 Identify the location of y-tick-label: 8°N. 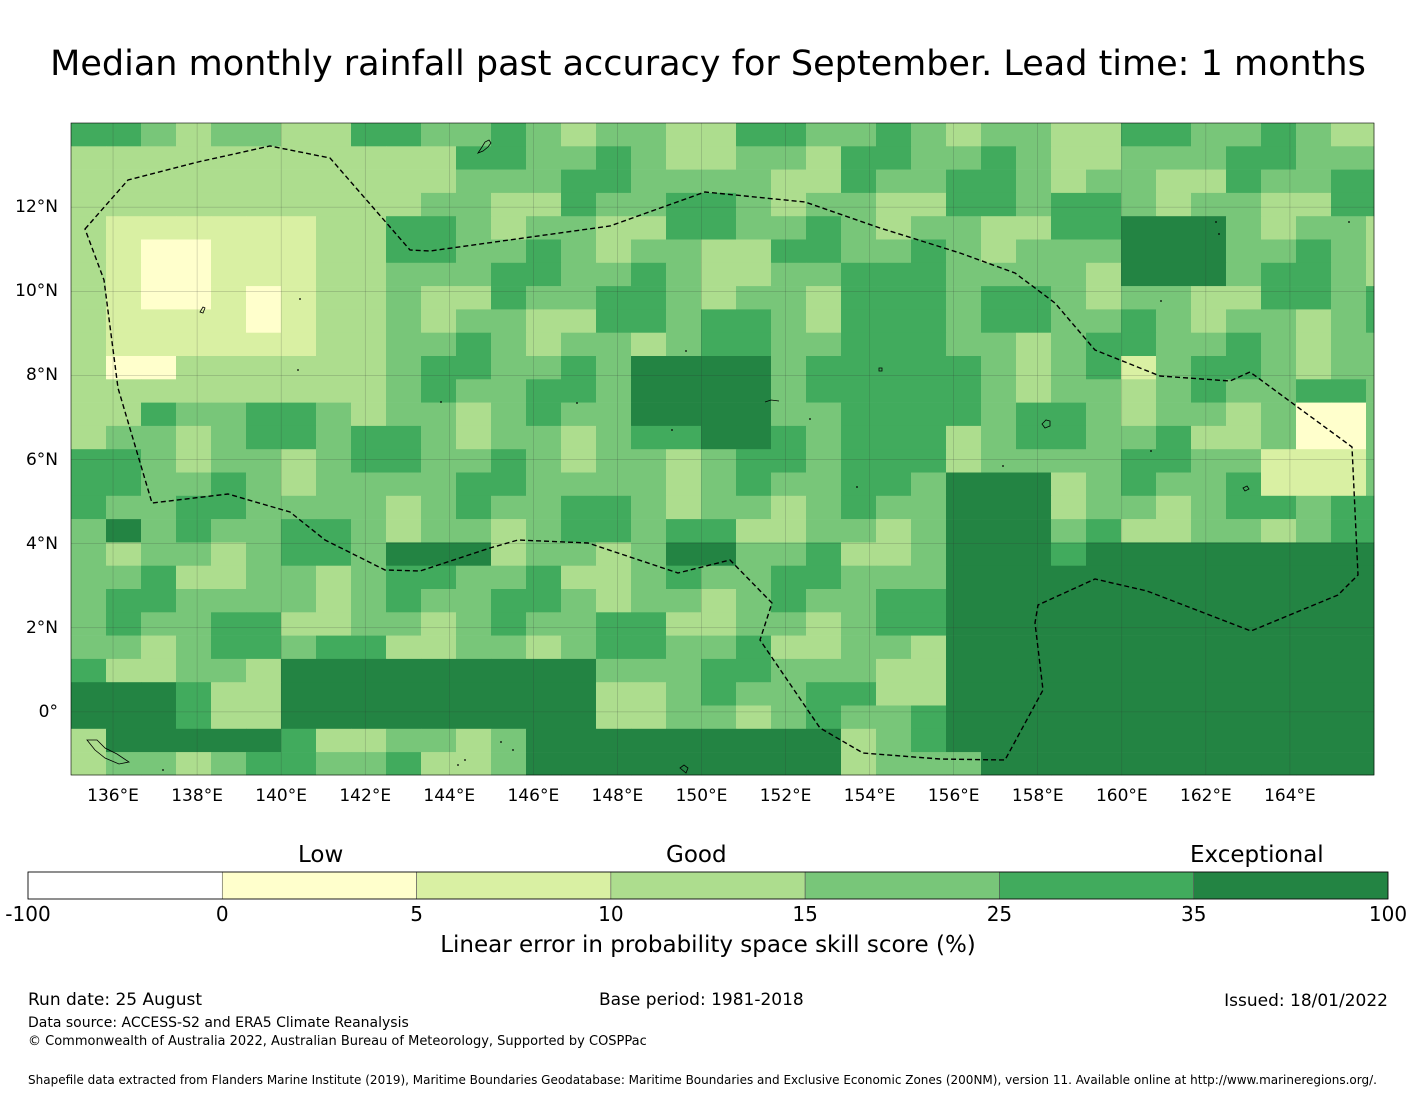
(41, 375).